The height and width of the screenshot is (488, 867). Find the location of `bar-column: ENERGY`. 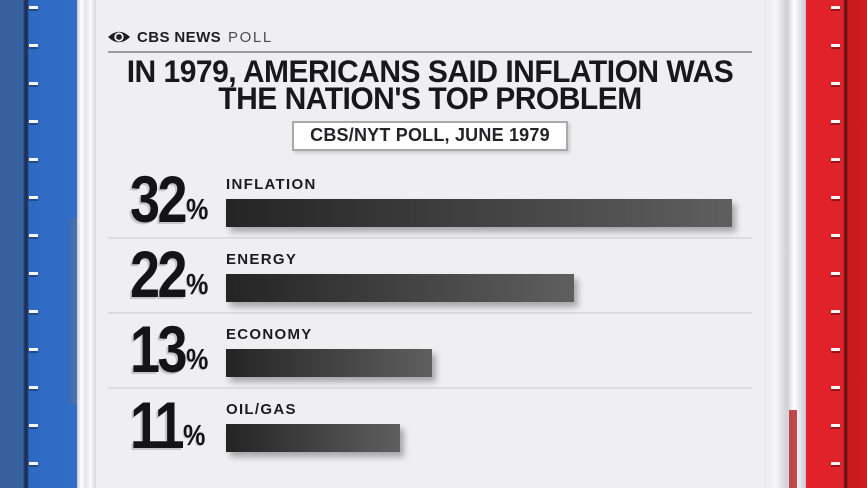

bar-column: ENERGY is located at coordinates (489, 275).